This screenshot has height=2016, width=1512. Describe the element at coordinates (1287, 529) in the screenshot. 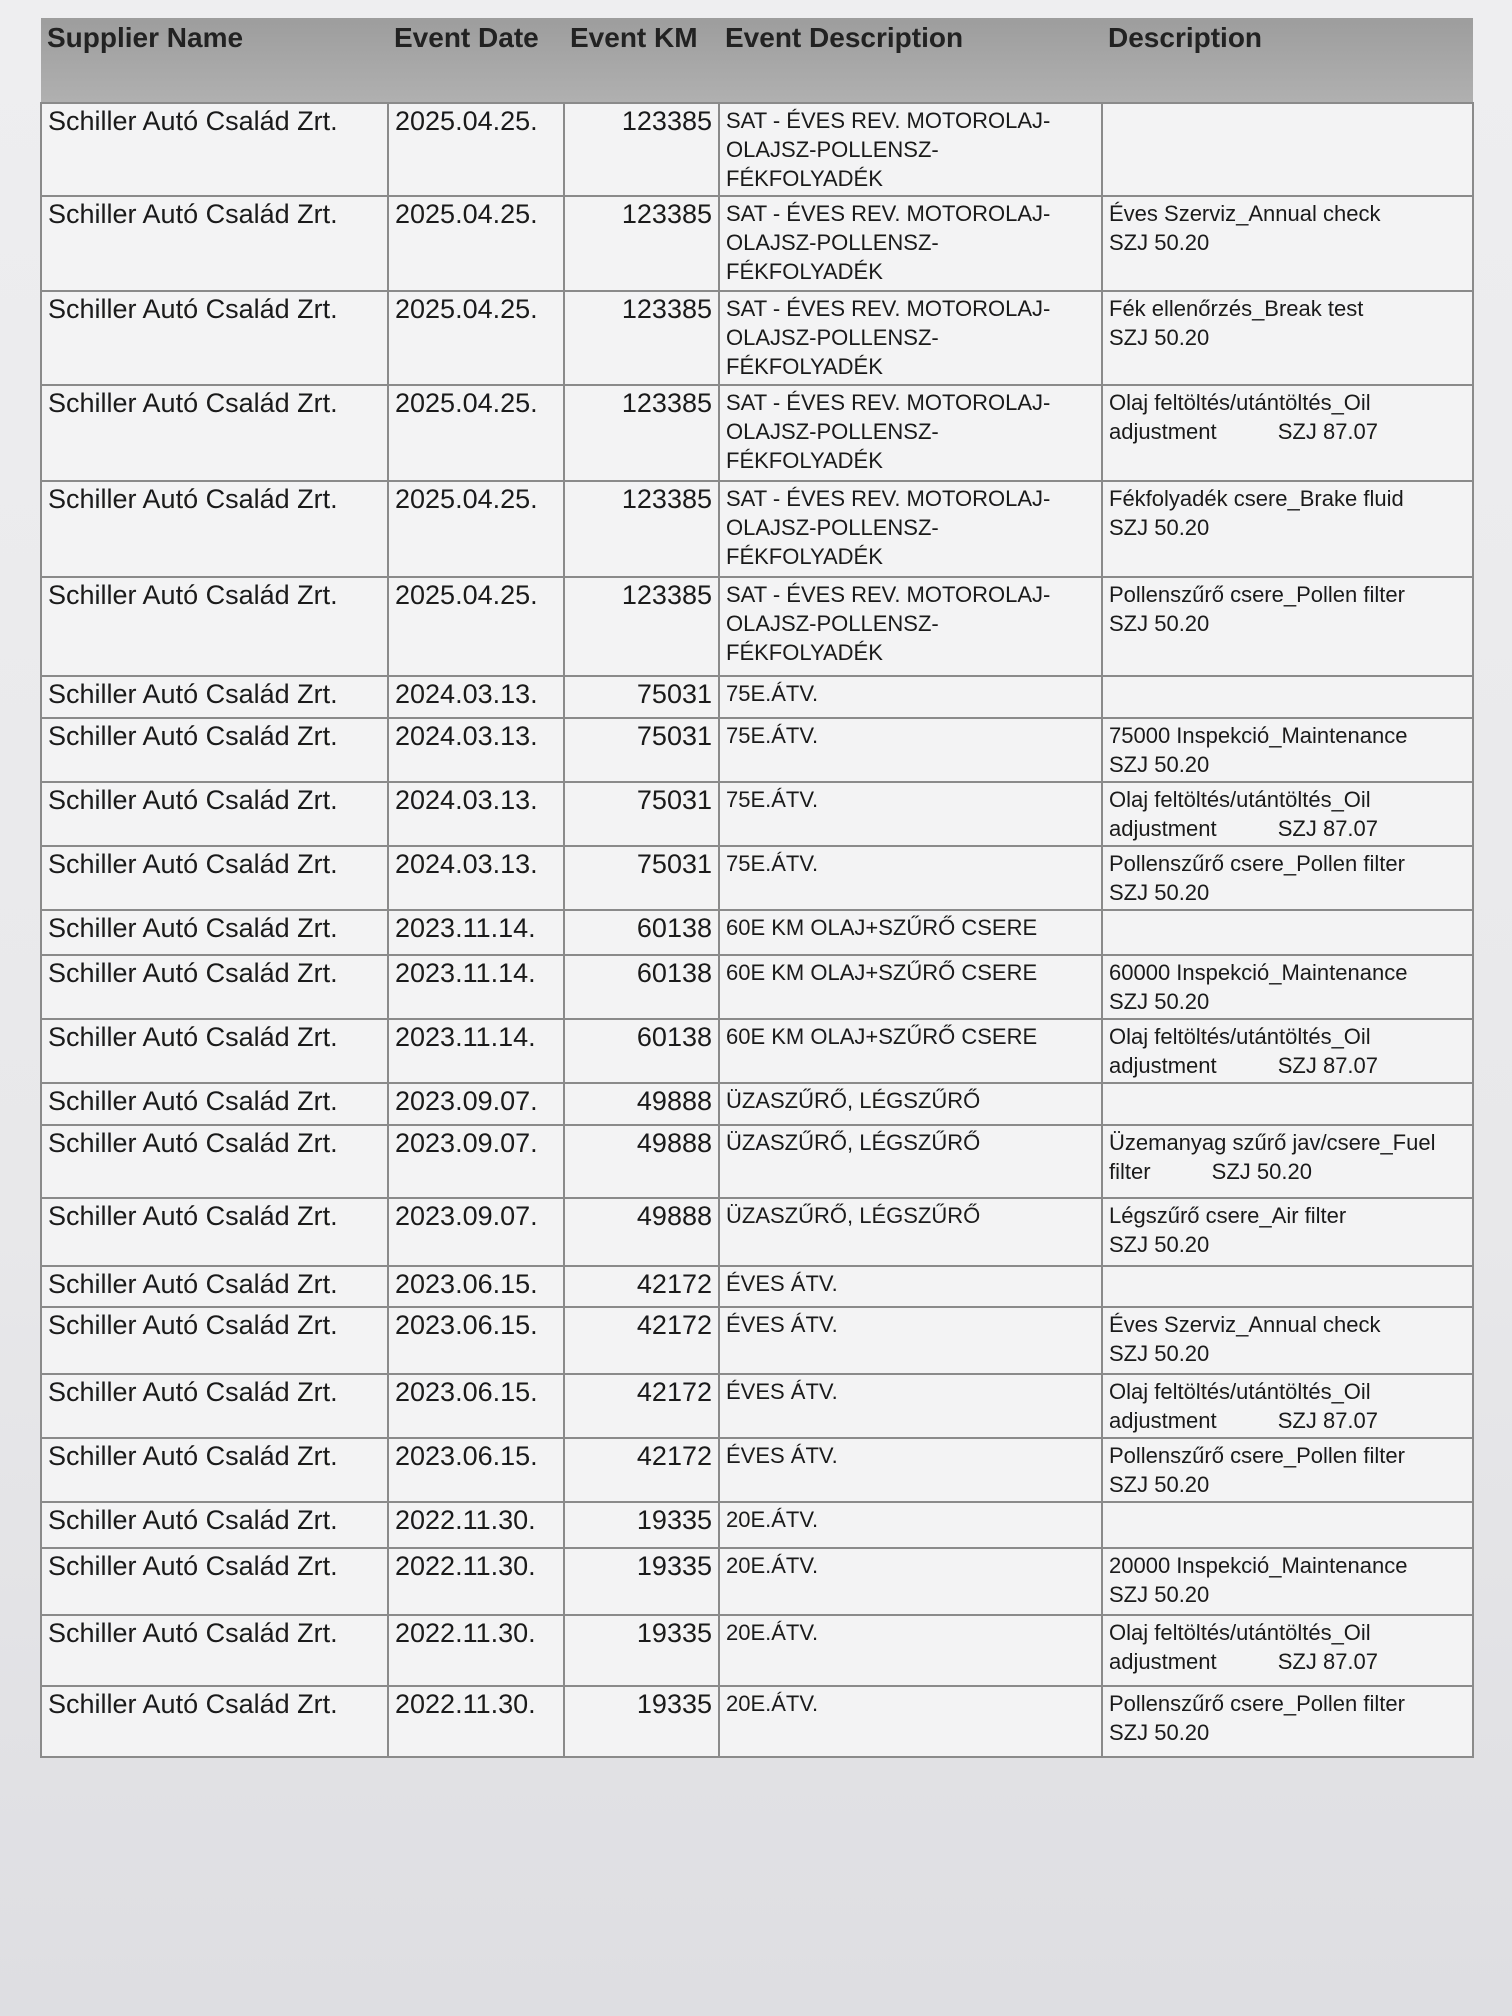

I see `description-cell: Fékfolyadék csere_Brake fluid SZJ 50.20` at that location.